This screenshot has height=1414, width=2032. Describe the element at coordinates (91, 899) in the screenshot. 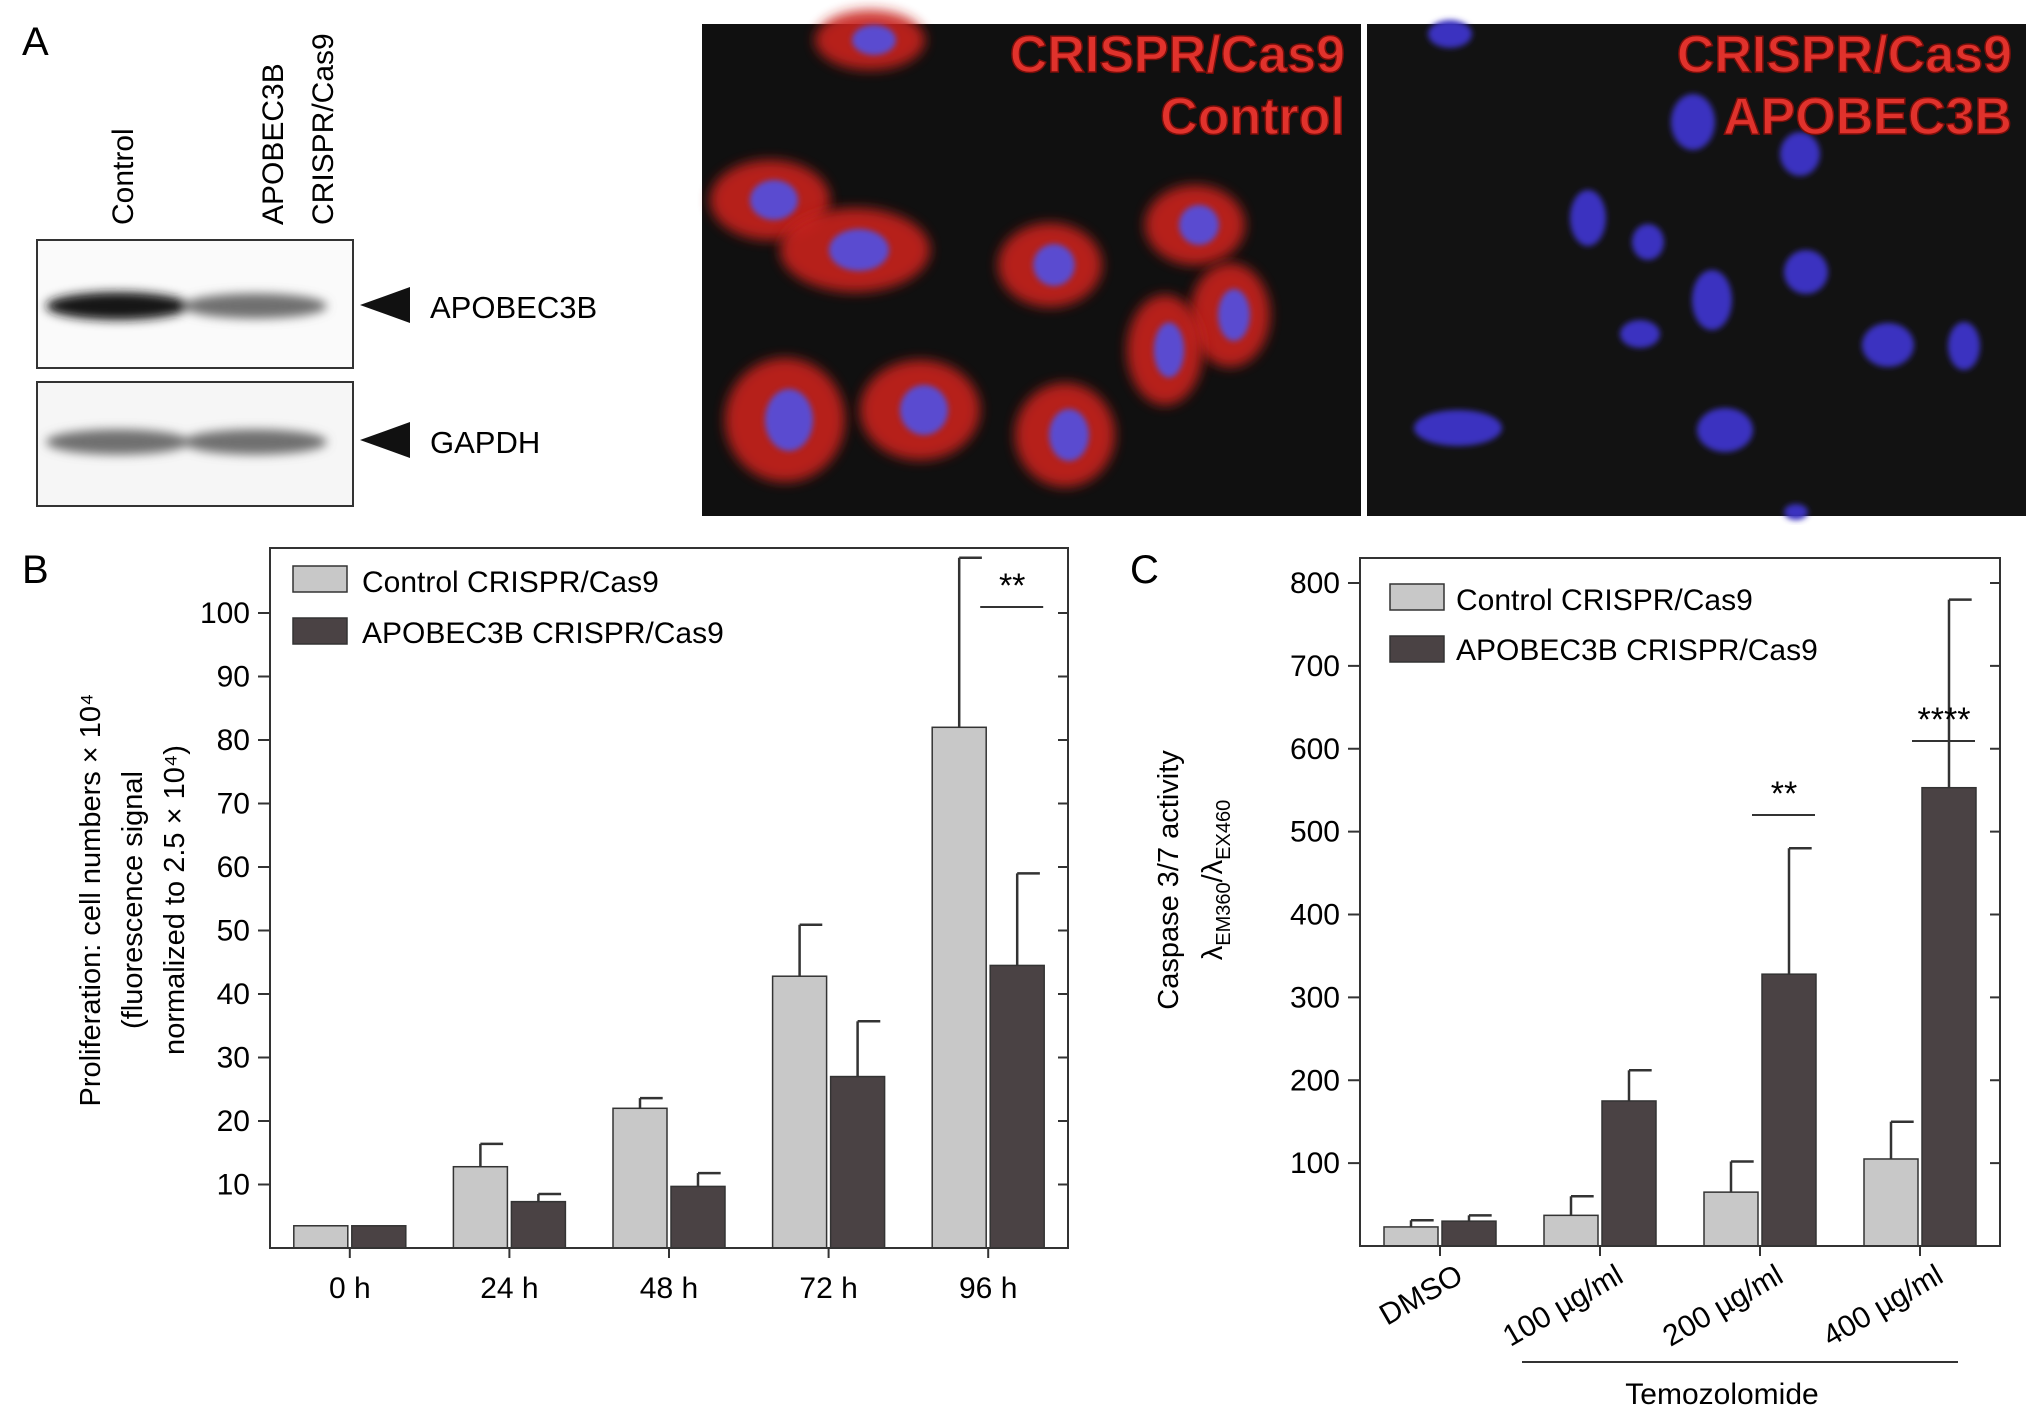

I see `chart-b-ylabel-line1: Proliferation: cell numbers × 10⁴` at that location.